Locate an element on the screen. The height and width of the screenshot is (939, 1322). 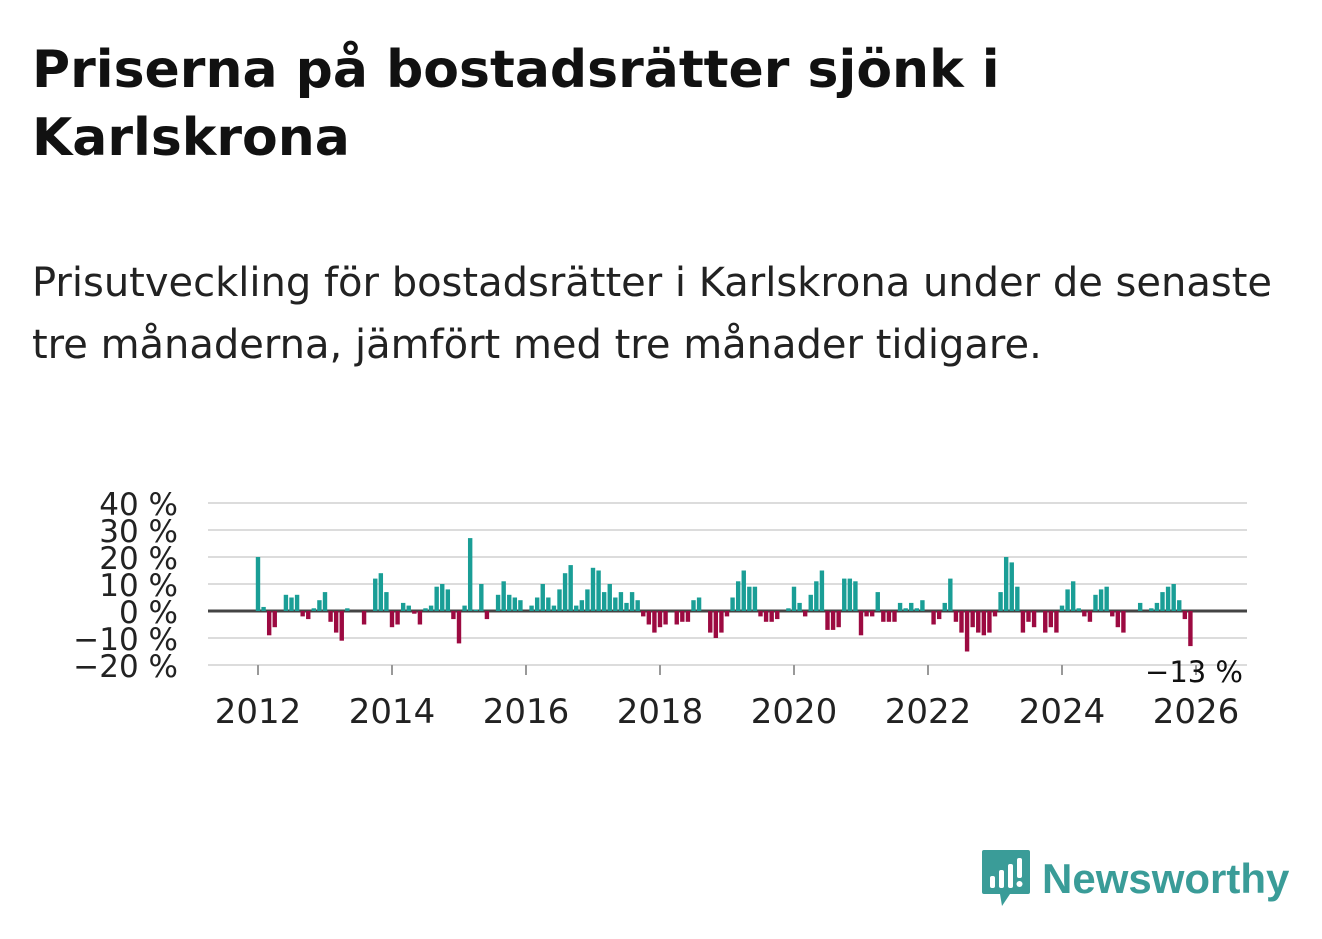
y-tick-label: 10 % is located at coordinates (138, 586).